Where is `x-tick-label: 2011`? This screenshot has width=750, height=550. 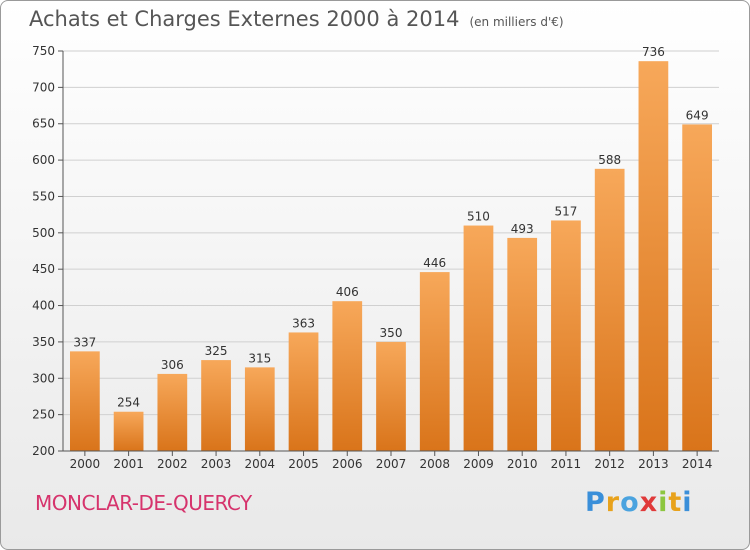 x-tick-label: 2011 is located at coordinates (566, 464).